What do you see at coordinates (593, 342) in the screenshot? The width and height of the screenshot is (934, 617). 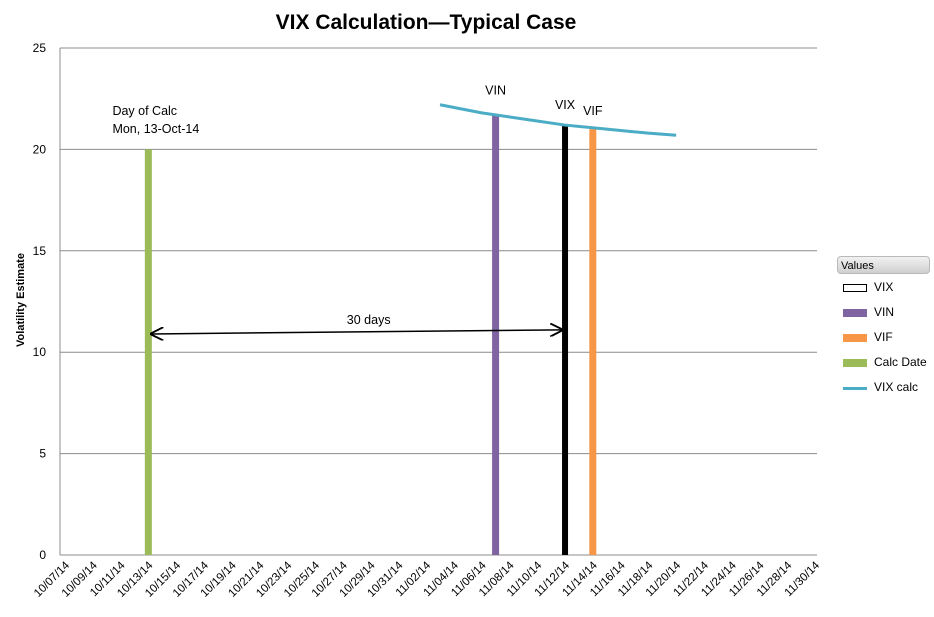 I see `bar-vif` at bounding box center [593, 342].